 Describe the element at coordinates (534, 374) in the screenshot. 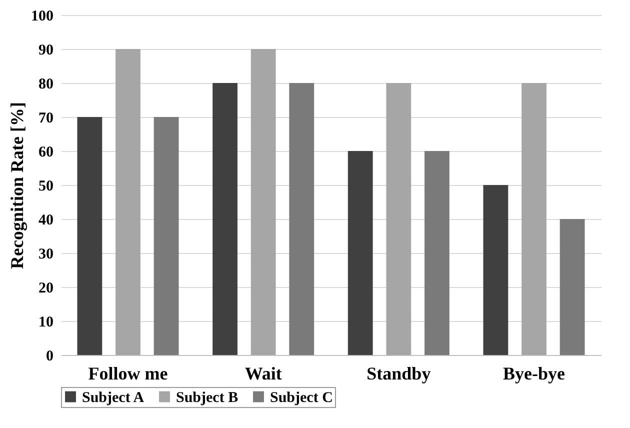

I see `x-tick-label: Bye-bye` at that location.